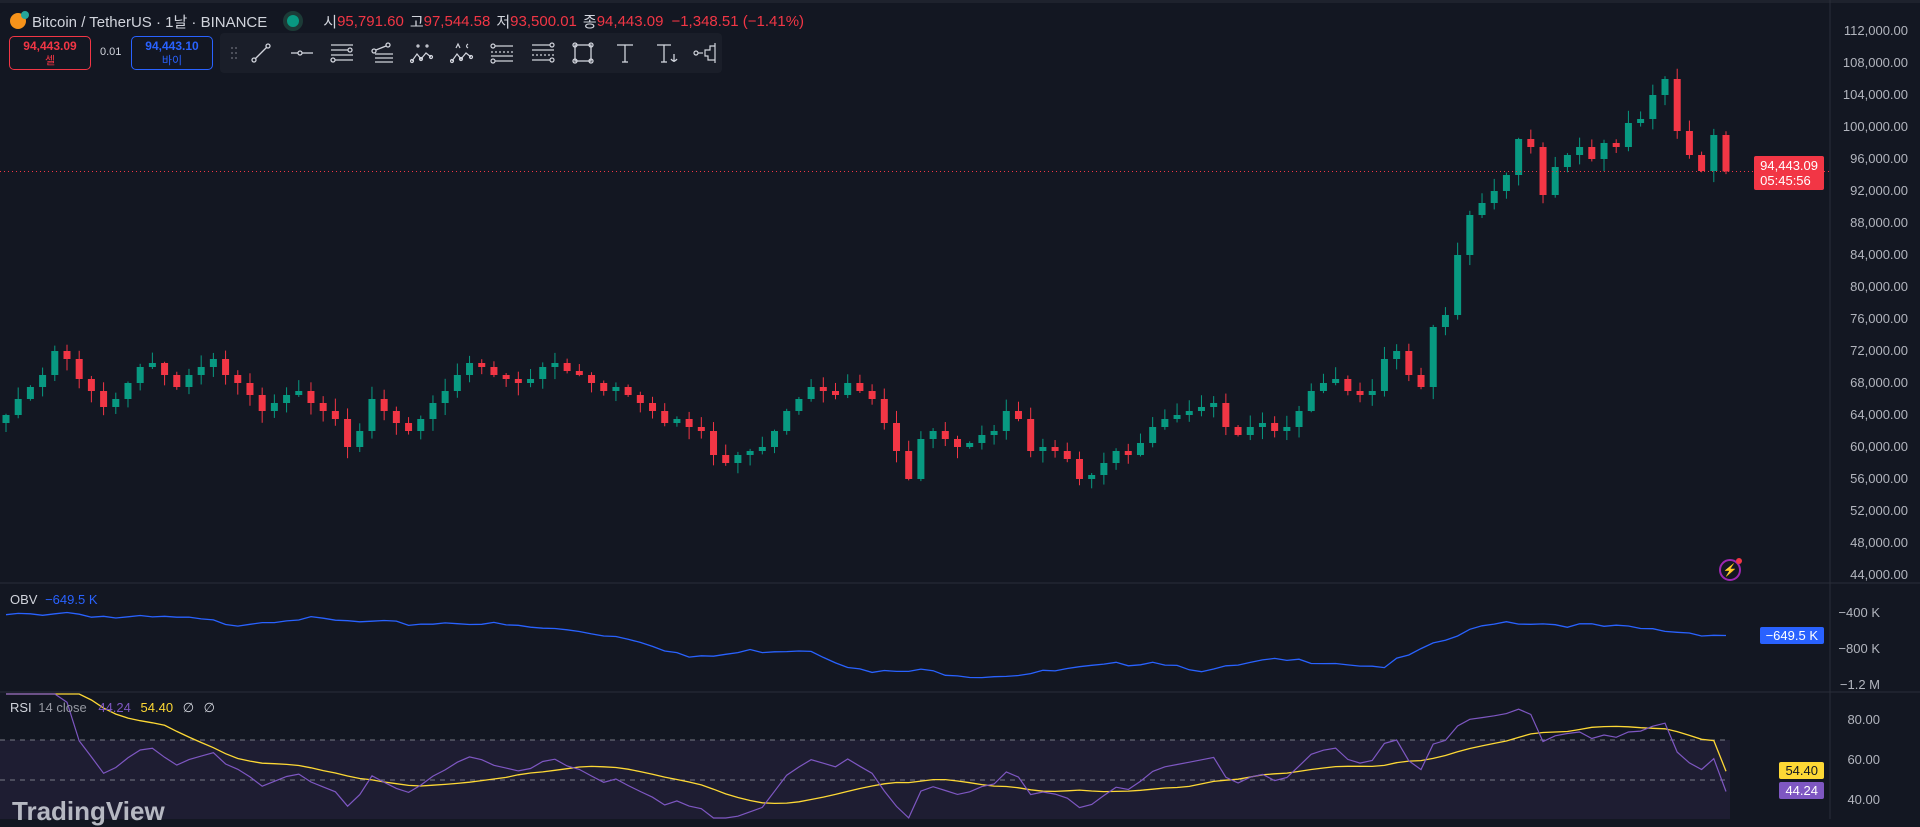 The height and width of the screenshot is (827, 1920). I want to click on price-axis-label: 112,000.00, so click(1875, 30).